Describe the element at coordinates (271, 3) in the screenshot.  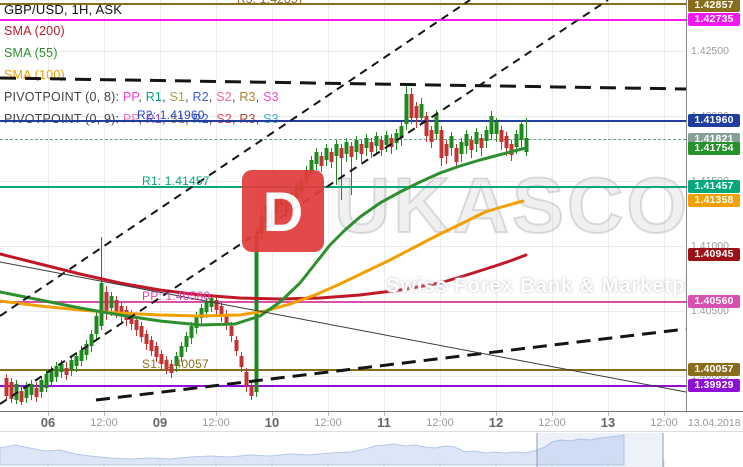
I see `pivot-line-label: R3: 1.42857` at that location.